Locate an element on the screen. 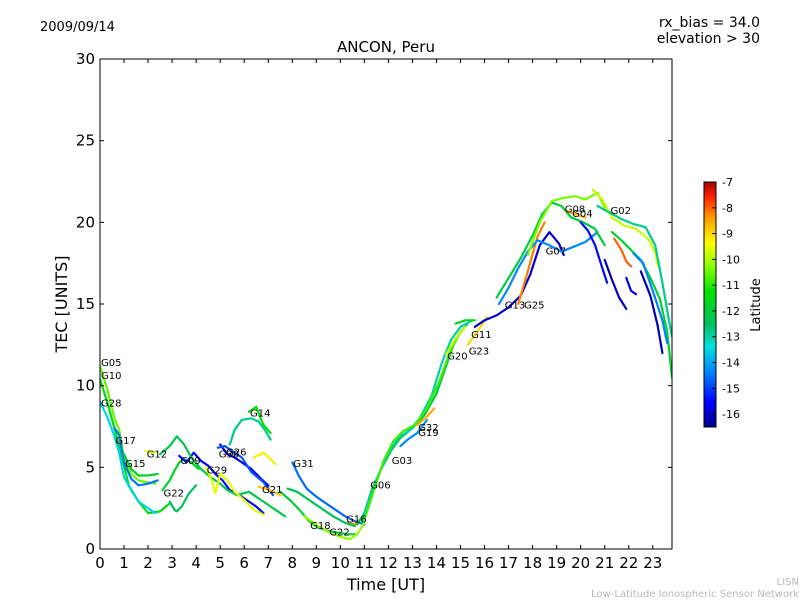 This screenshot has width=800, height=600. colorbar-tick-label: -7 is located at coordinates (727, 182).